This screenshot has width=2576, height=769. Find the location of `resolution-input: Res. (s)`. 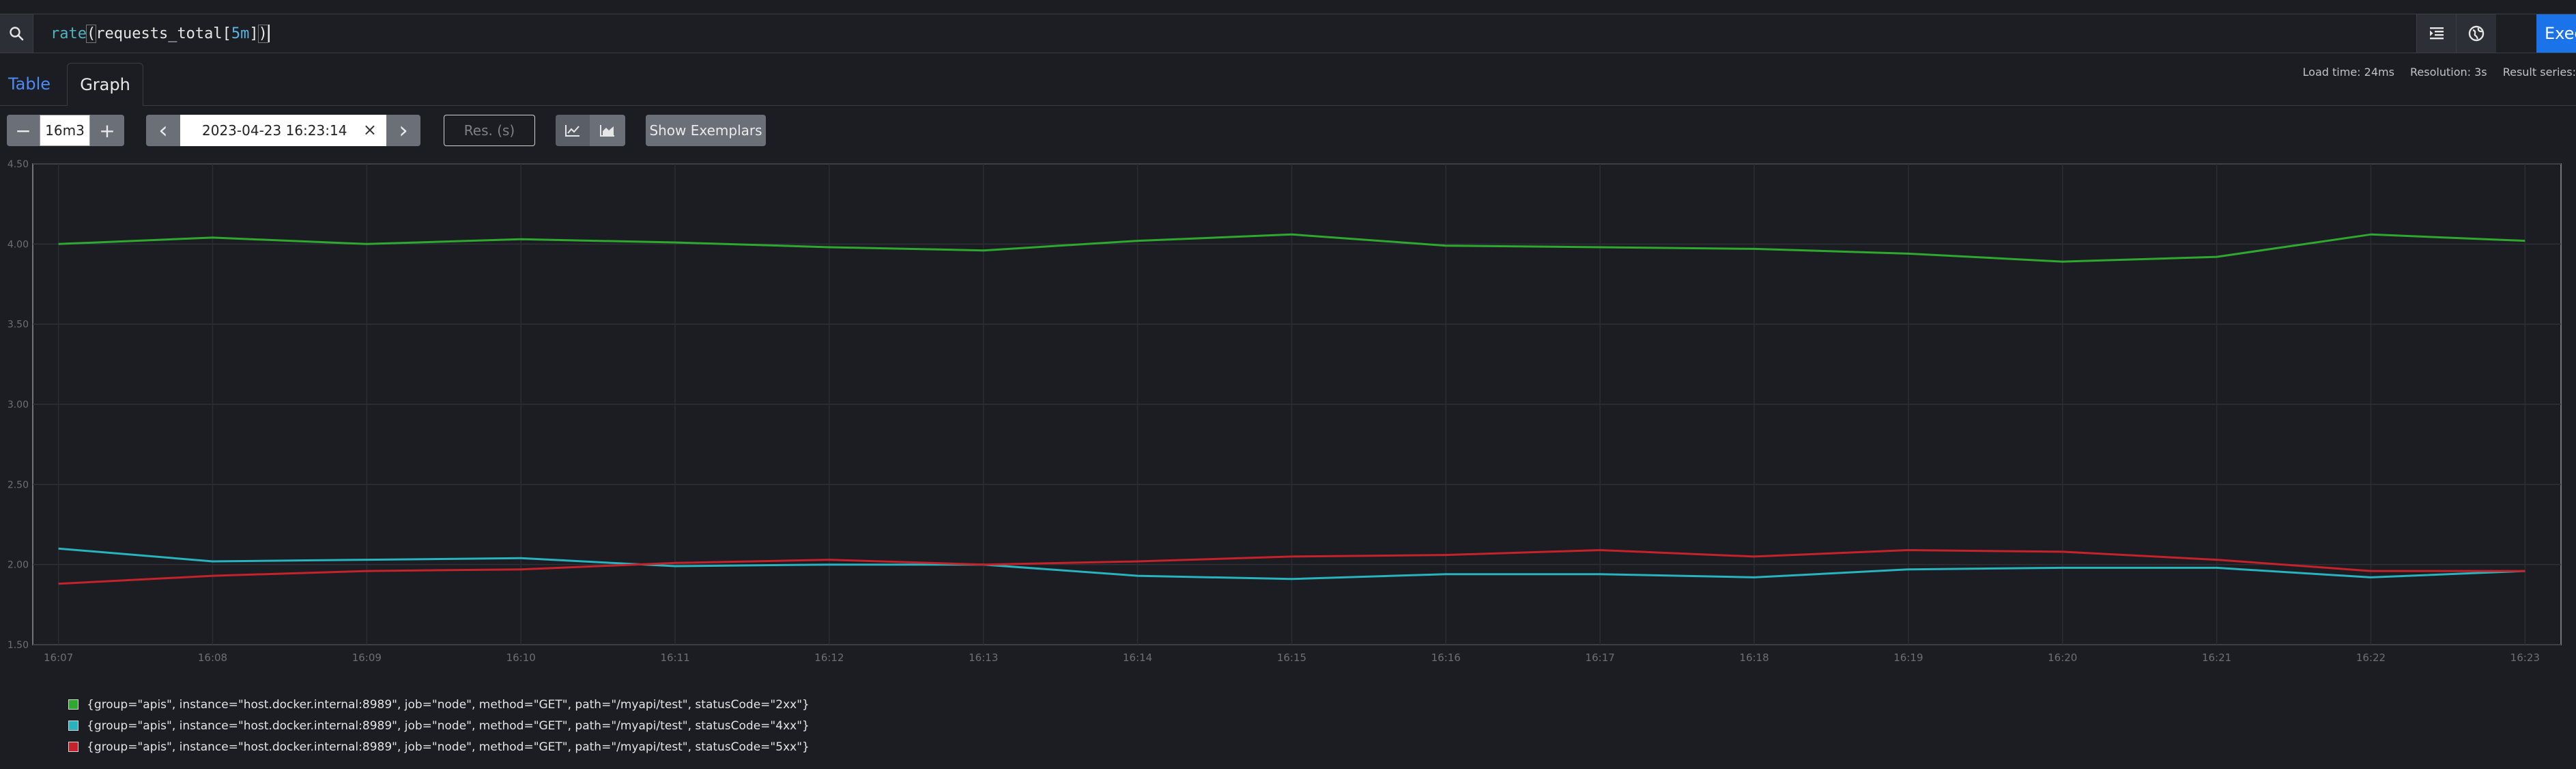

resolution-input: Res. (s) is located at coordinates (489, 130).